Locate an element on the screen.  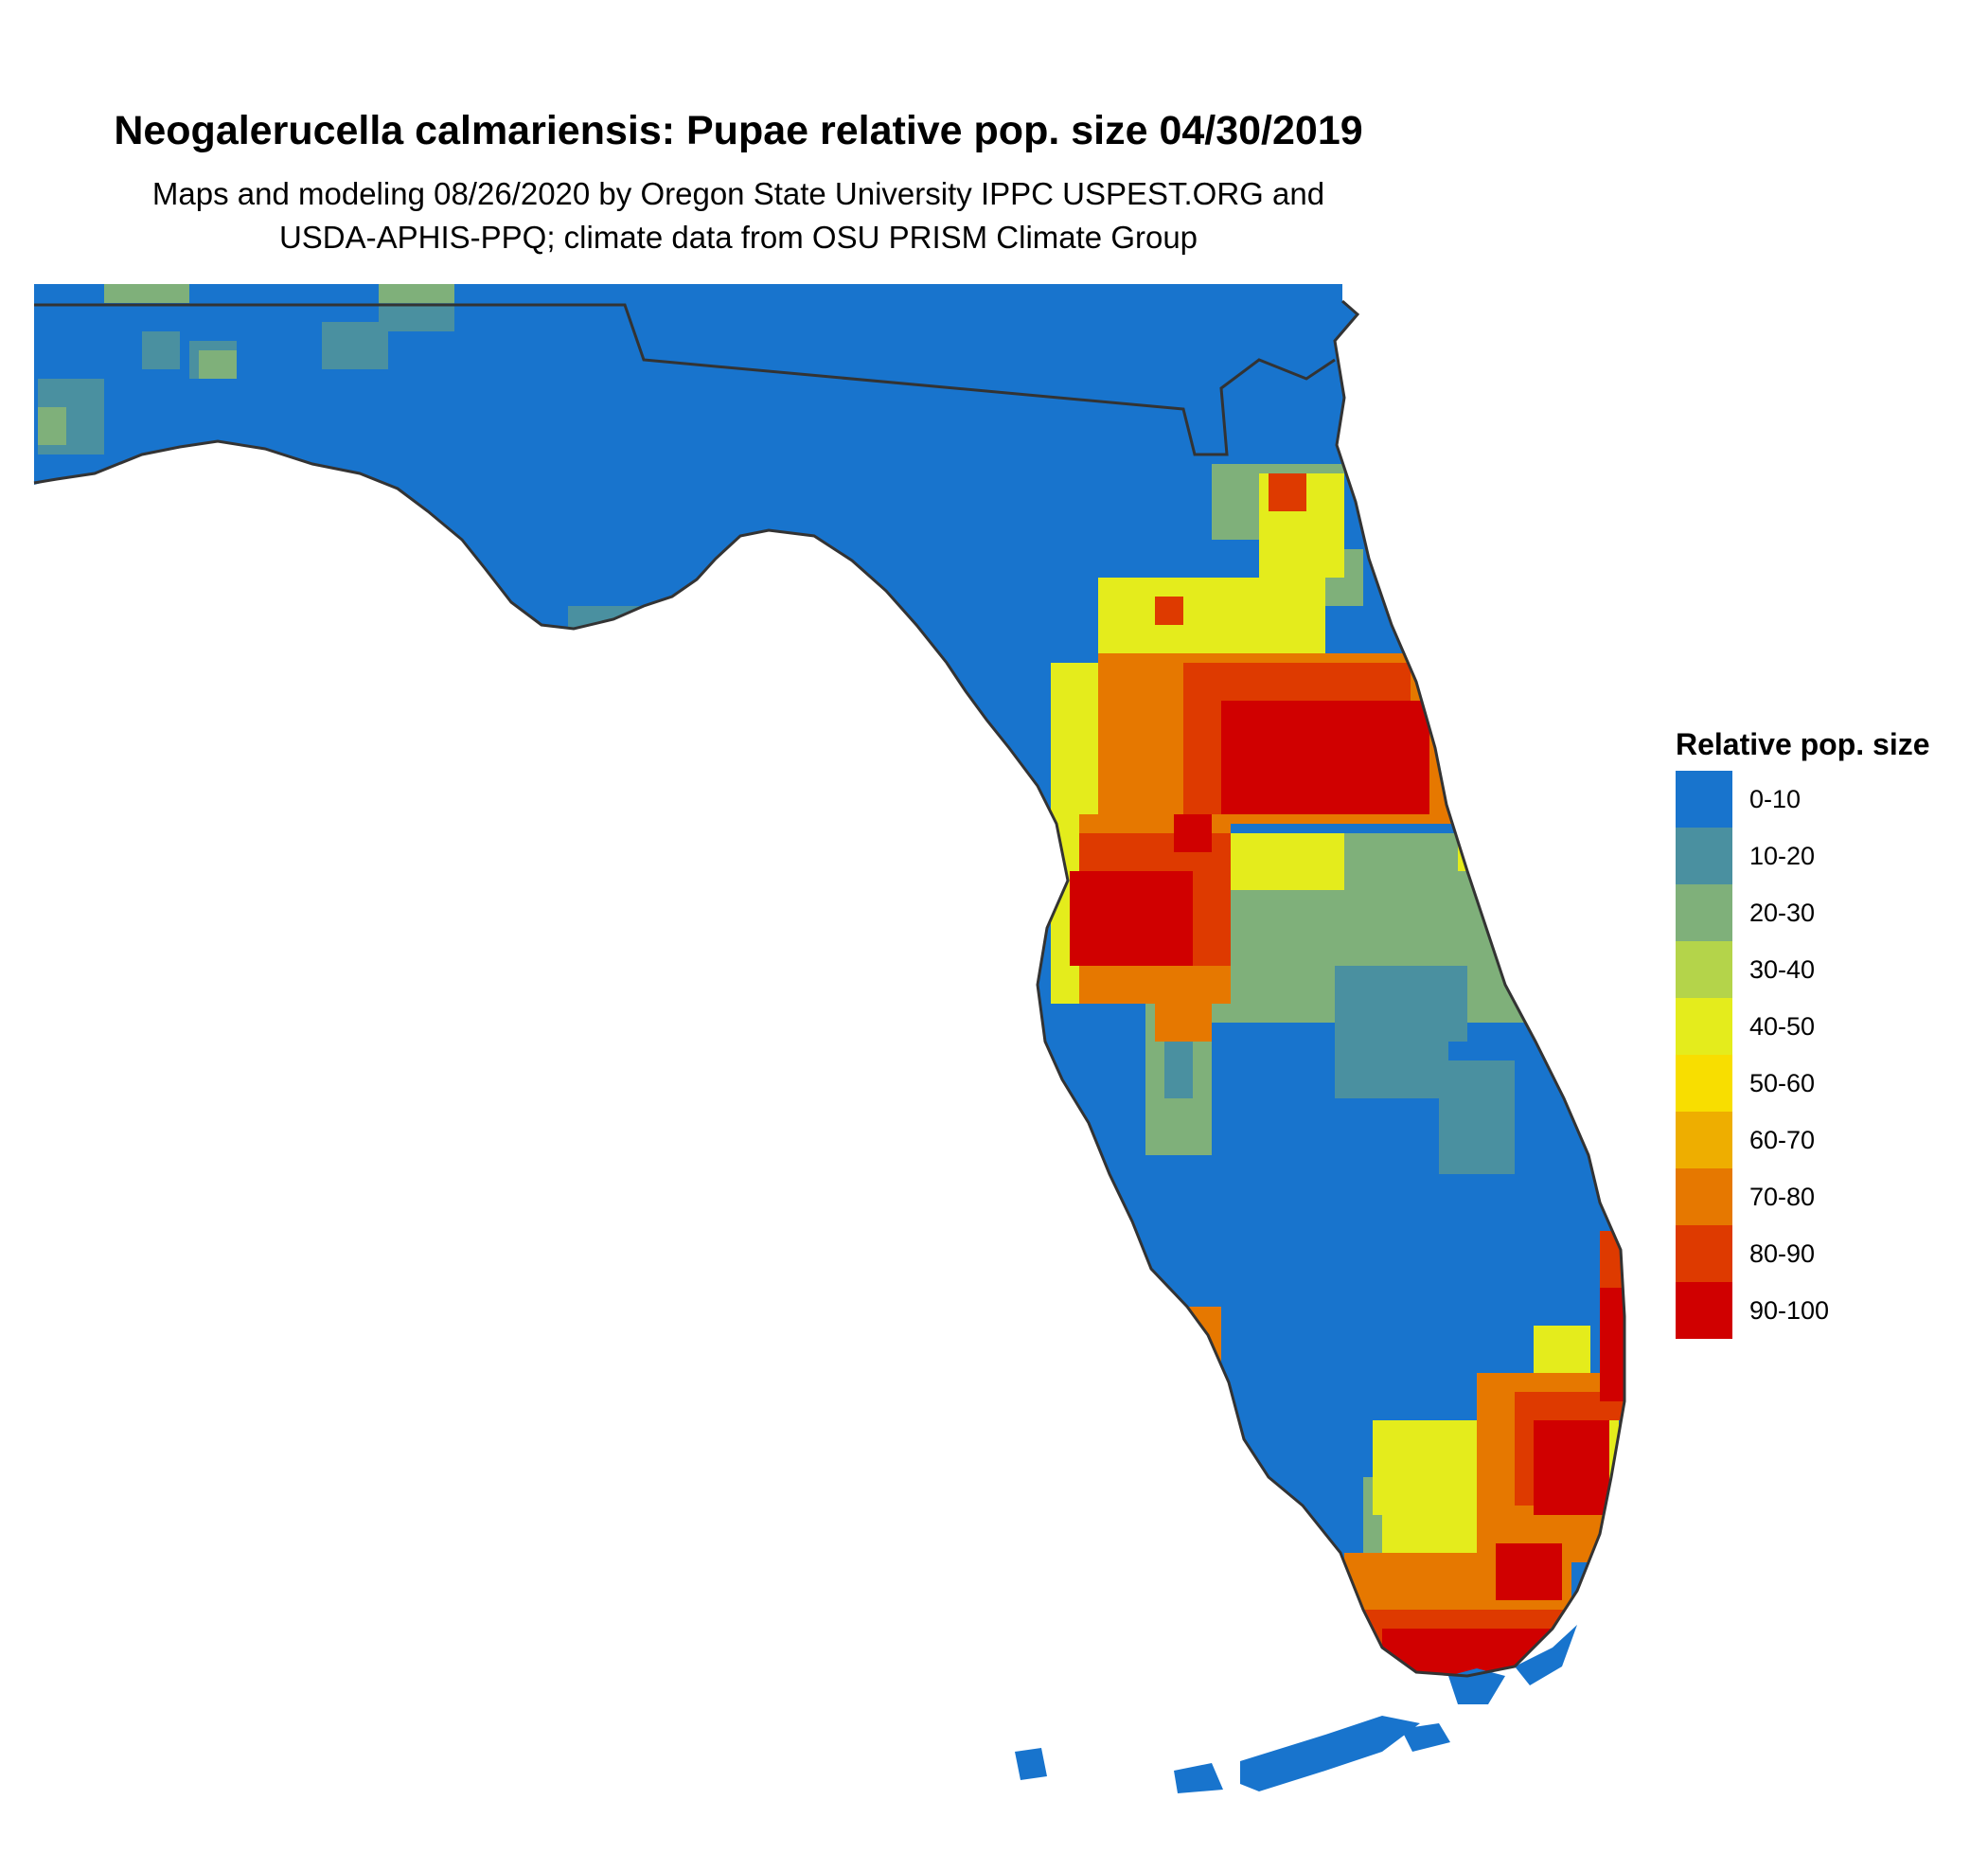
legend-title: Relative pop. size is located at coordinates (1803, 744).